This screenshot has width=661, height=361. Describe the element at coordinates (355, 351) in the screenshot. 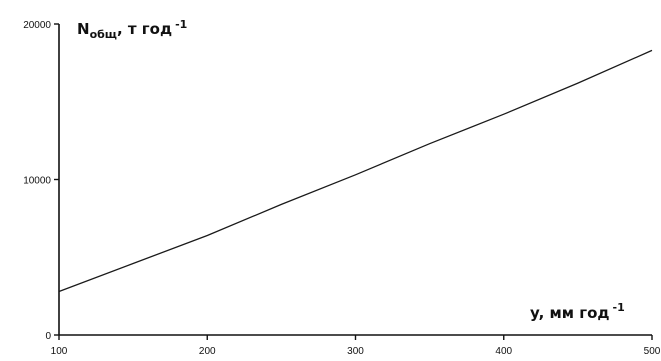

I see `x-tick-label: 300` at that location.